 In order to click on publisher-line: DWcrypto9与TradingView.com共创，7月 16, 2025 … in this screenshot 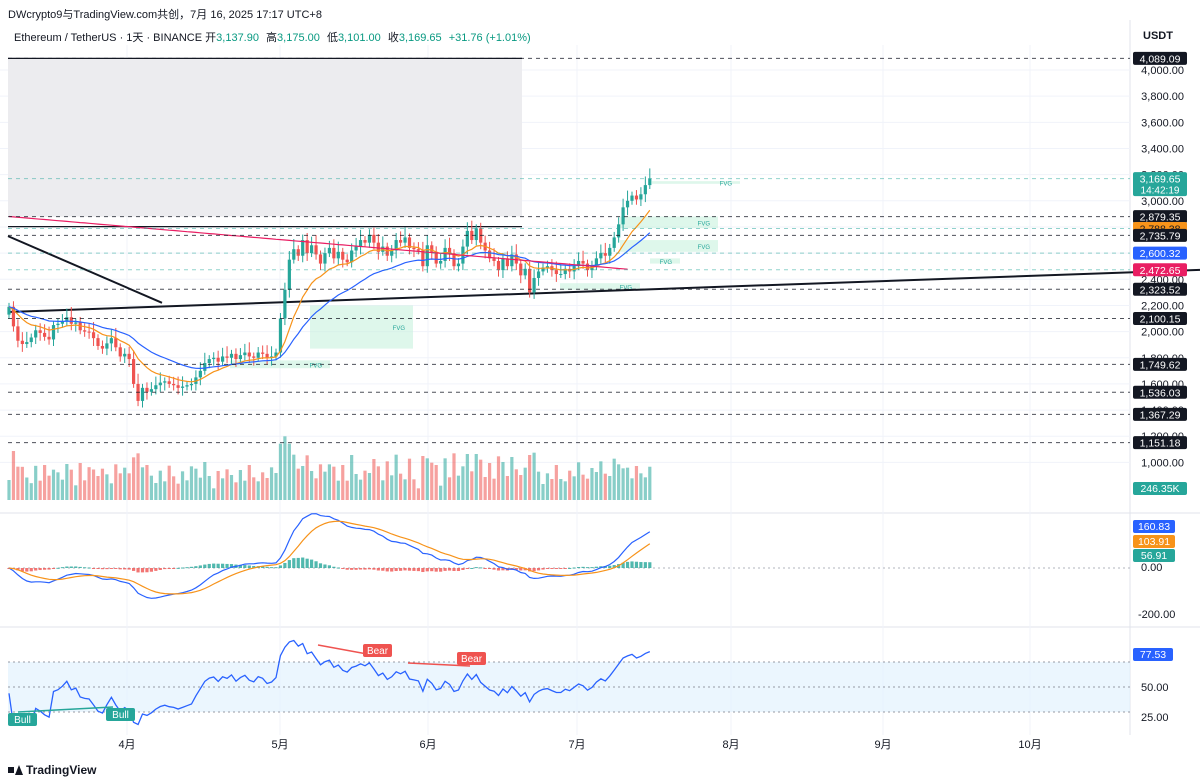, I will do `click(165, 15)`.